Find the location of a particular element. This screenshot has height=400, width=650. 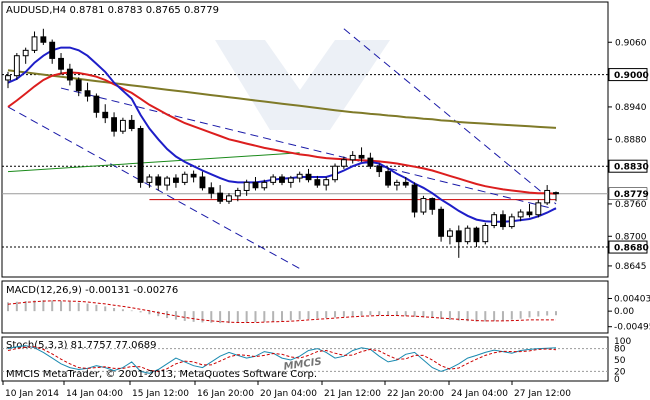

macd-tick-label: -0.00495 is located at coordinates (632, 328).